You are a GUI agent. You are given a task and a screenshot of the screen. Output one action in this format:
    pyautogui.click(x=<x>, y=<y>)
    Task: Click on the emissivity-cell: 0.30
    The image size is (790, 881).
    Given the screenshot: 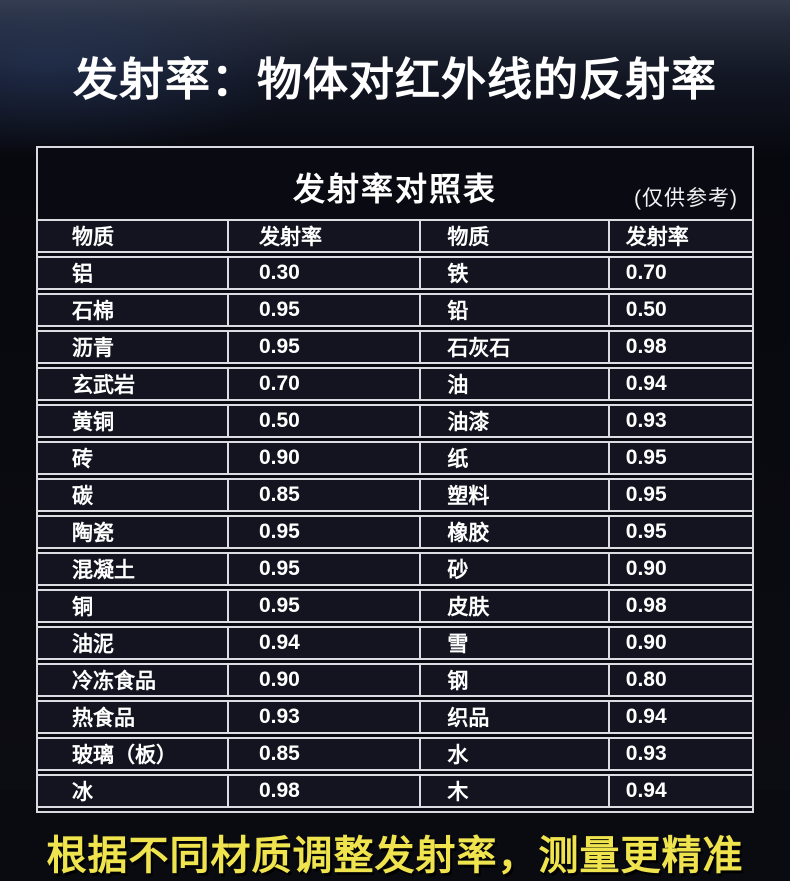 What is the action you would take?
    pyautogui.click(x=325, y=272)
    